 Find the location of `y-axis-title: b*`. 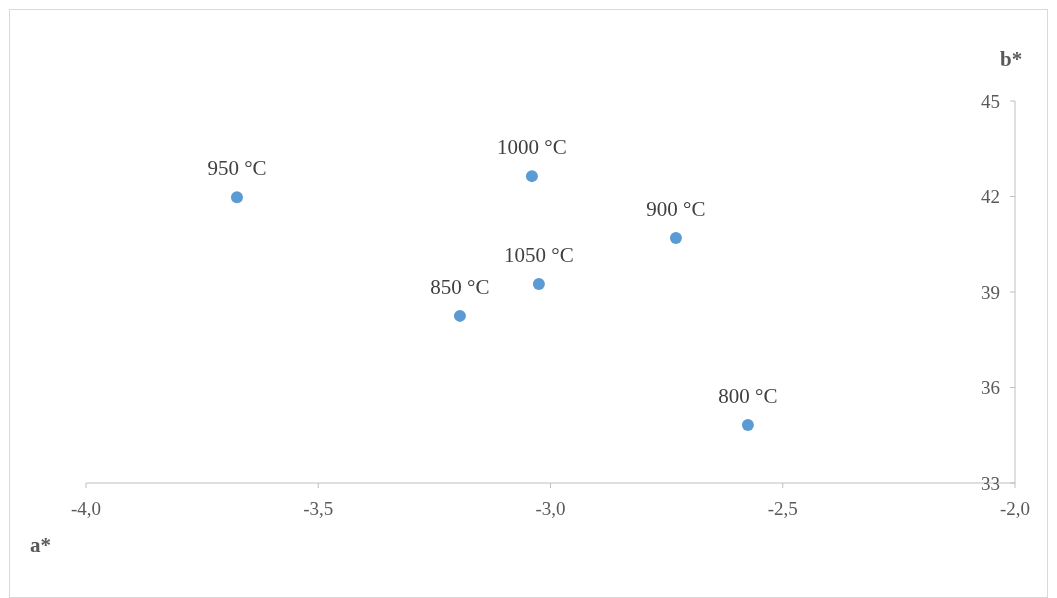

y-axis-title: b* is located at coordinates (1011, 59).